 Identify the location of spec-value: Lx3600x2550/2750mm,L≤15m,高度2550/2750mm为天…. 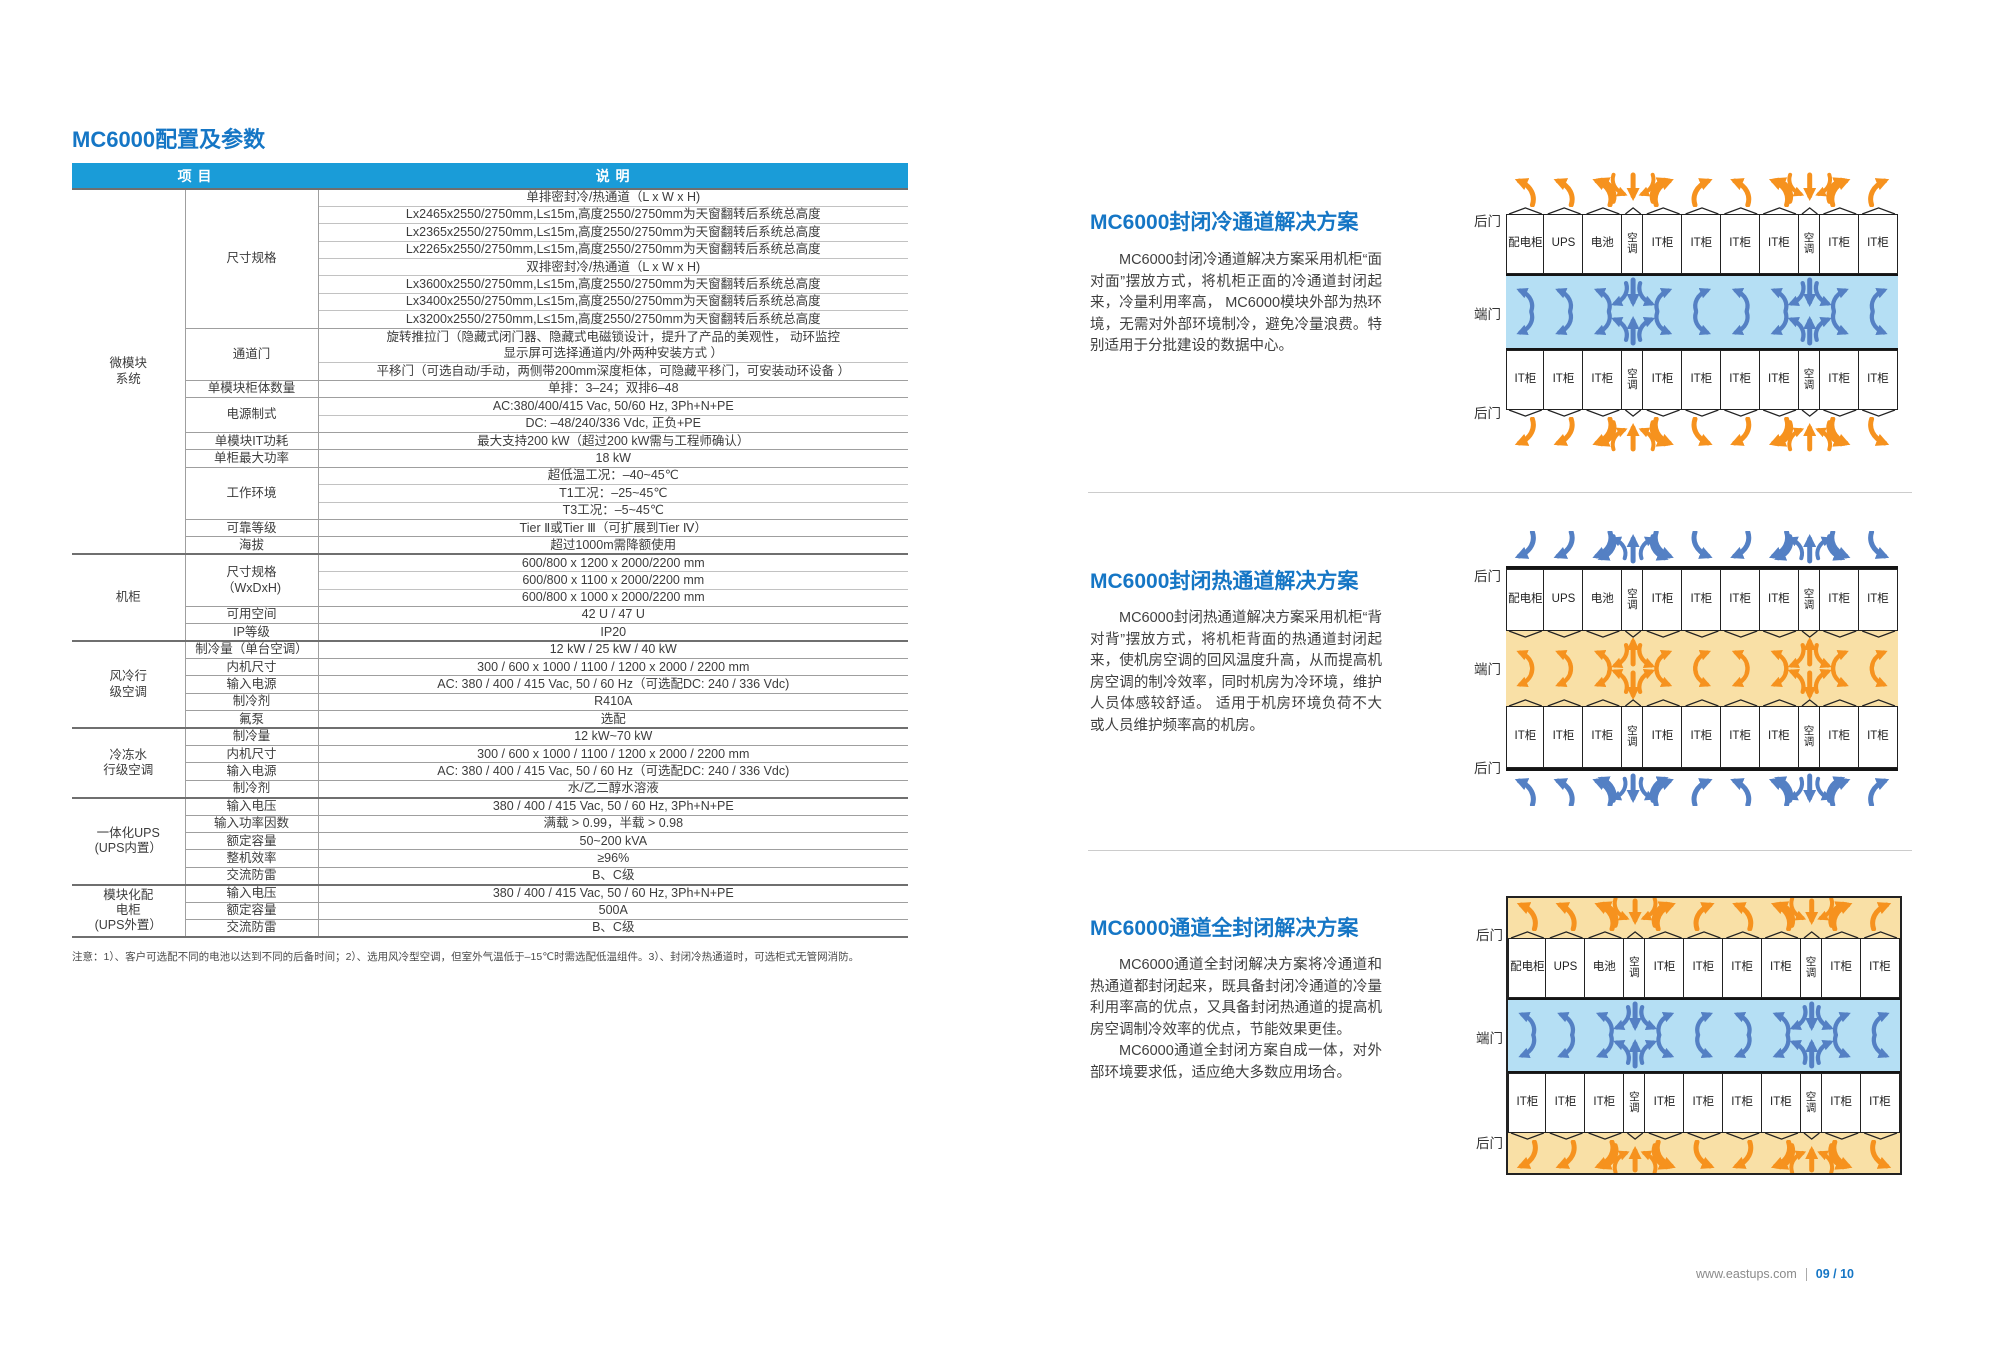
(613, 284).